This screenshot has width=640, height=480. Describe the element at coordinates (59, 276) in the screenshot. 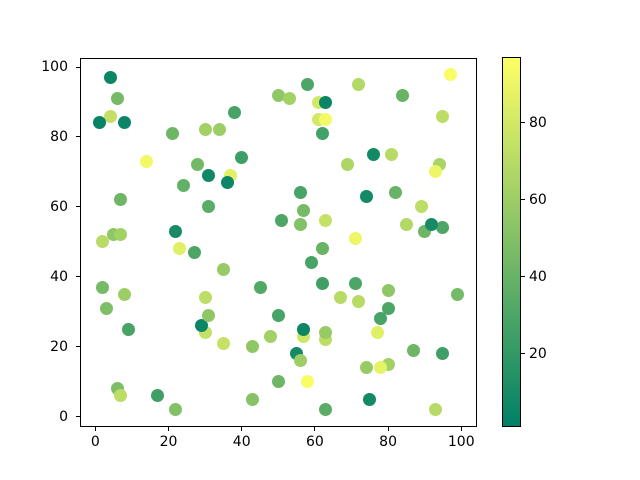

I see `y-tick-label: 40` at that location.